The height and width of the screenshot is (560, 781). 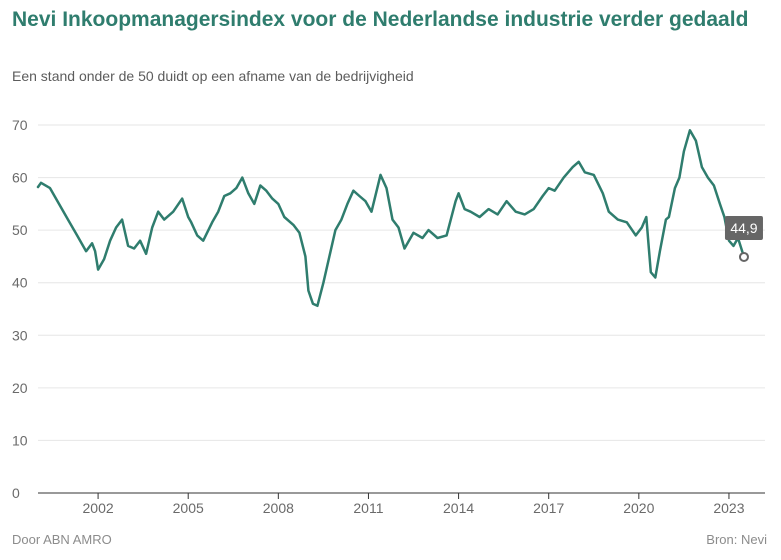 What do you see at coordinates (62, 539) in the screenshot?
I see `credit-text: Door ABN AMRO` at bounding box center [62, 539].